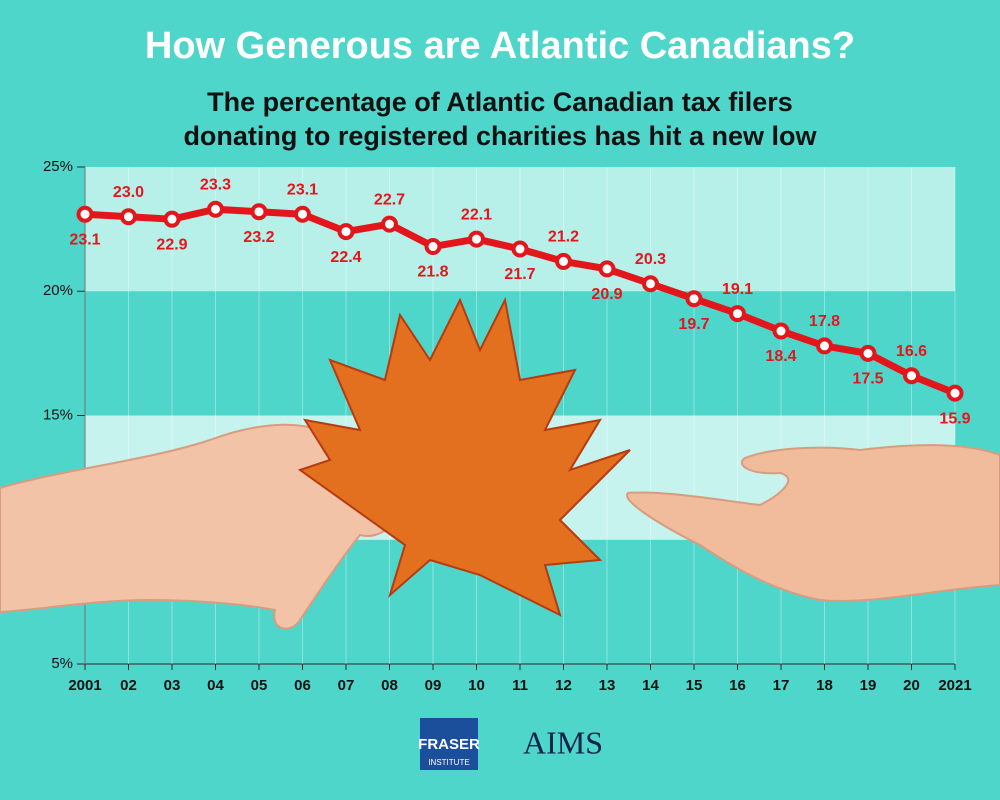 The height and width of the screenshot is (800, 1000). What do you see at coordinates (867, 379) in the screenshot?
I see `data-label: 17.5` at bounding box center [867, 379].